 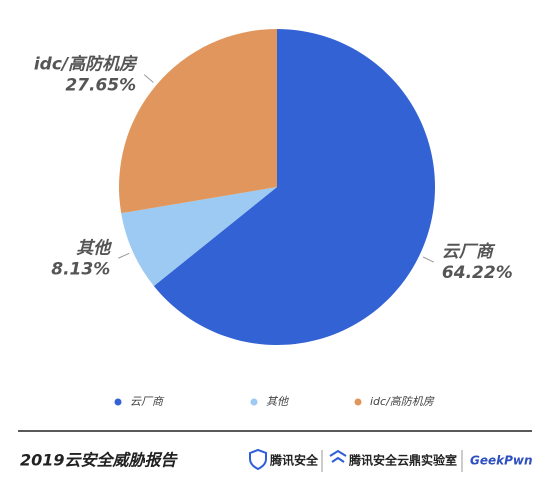 I want to click on data-label-name: 云厂商, so click(x=469, y=252).